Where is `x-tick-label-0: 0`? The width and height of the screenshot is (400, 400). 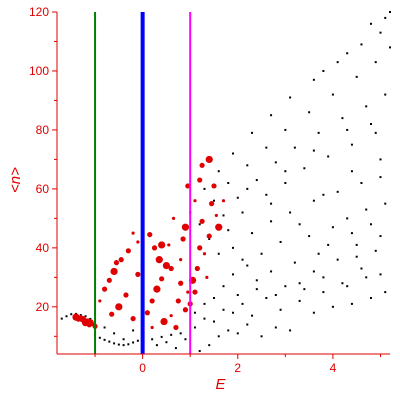
x-tick-label-0: 0 is located at coordinates (142, 368).